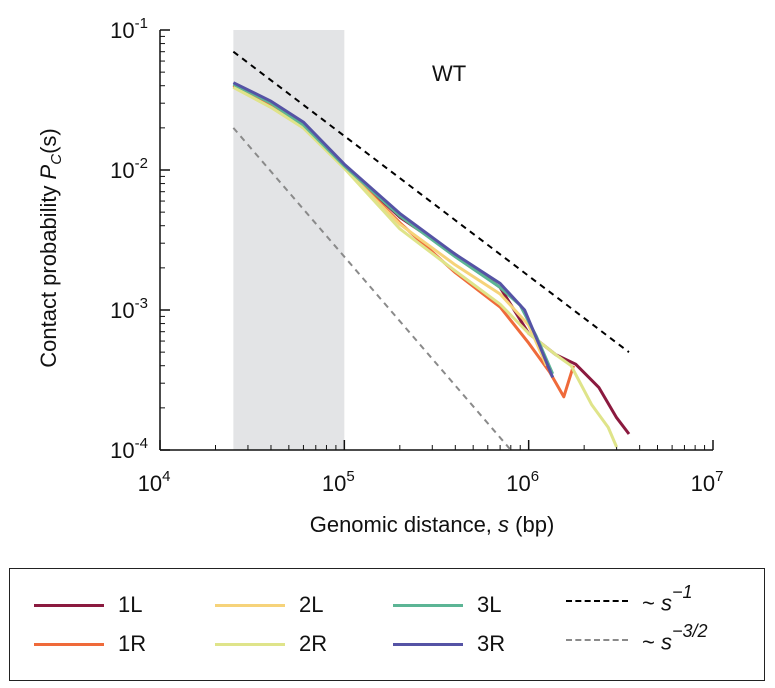 The height and width of the screenshot is (688, 775). Describe the element at coordinates (707, 482) in the screenshot. I see `x-tick-label: 10⁷` at that location.